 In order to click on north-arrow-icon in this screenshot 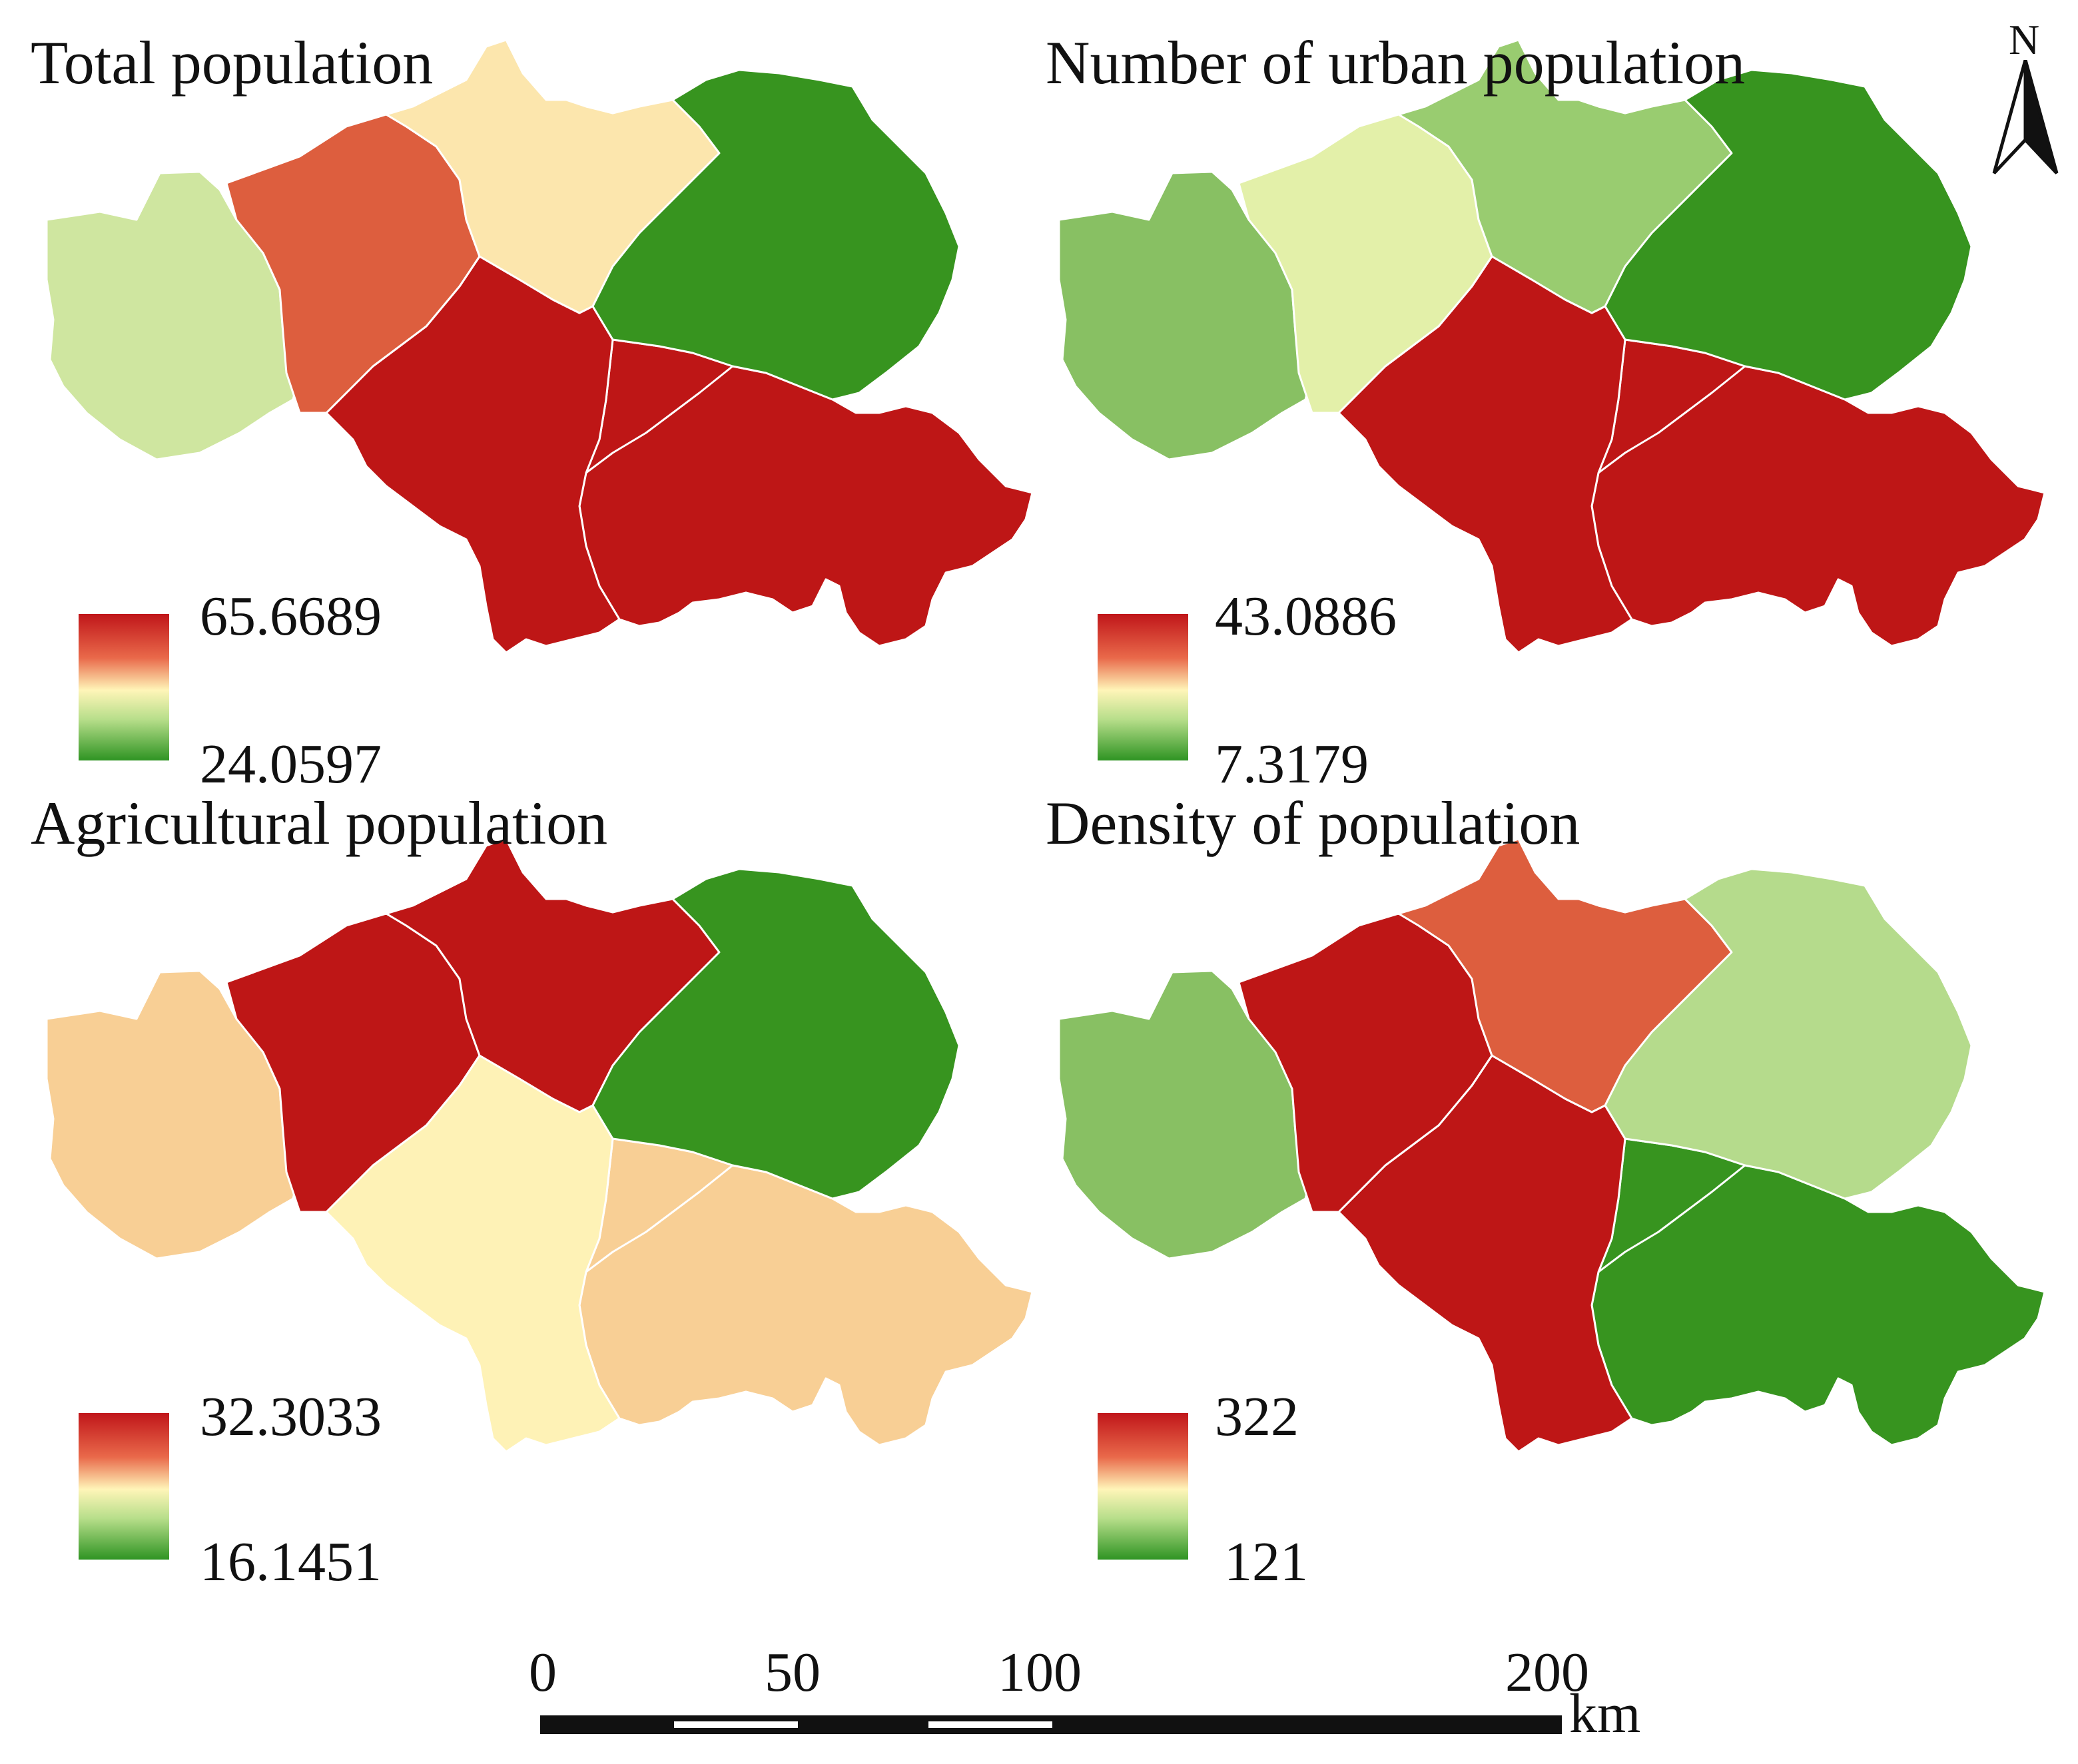, I will do `click(2025, 117)`.